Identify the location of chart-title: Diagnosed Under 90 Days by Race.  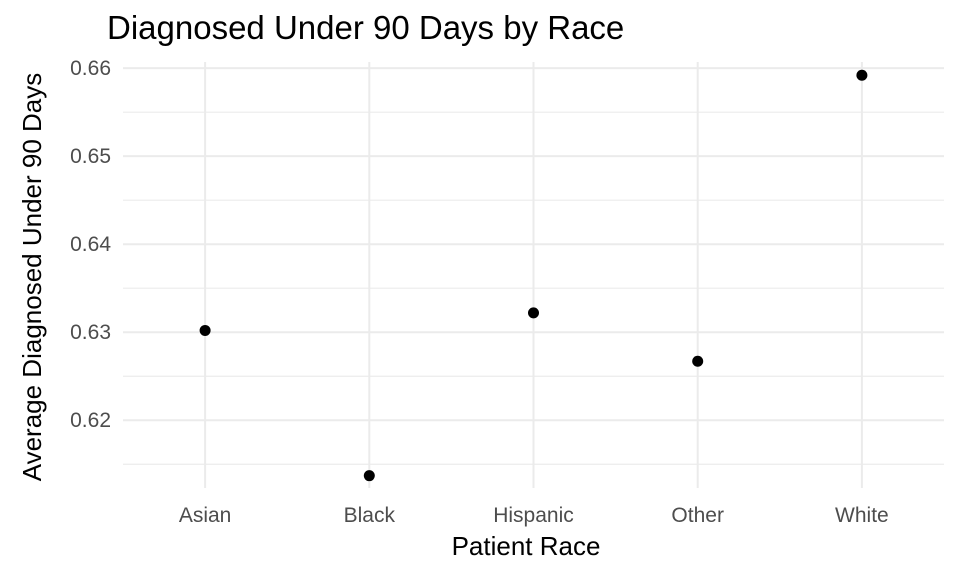
(365, 27).